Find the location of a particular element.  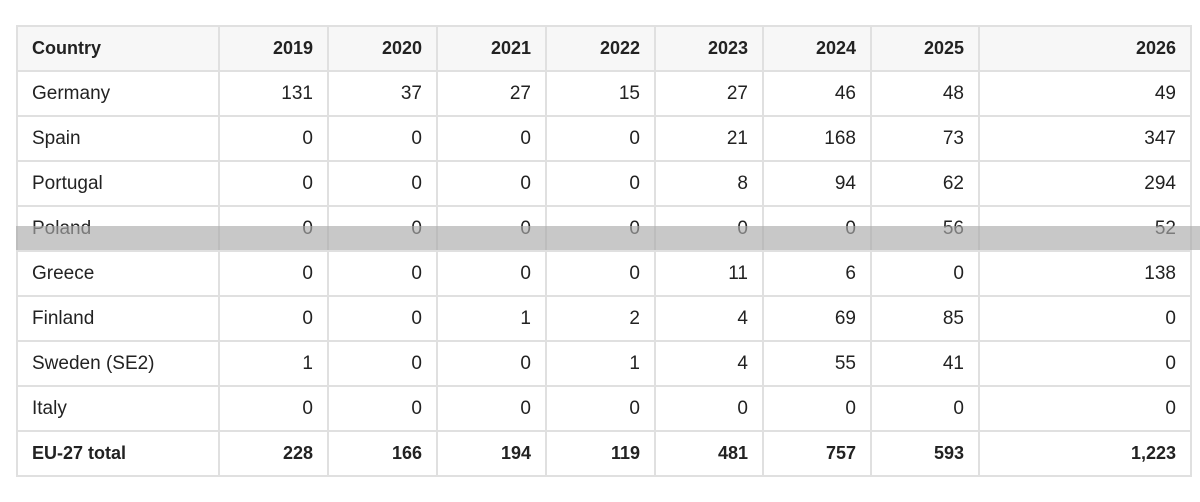

table-row: Spain 0 0 0 0 21 168 73 347 is located at coordinates (604, 138).